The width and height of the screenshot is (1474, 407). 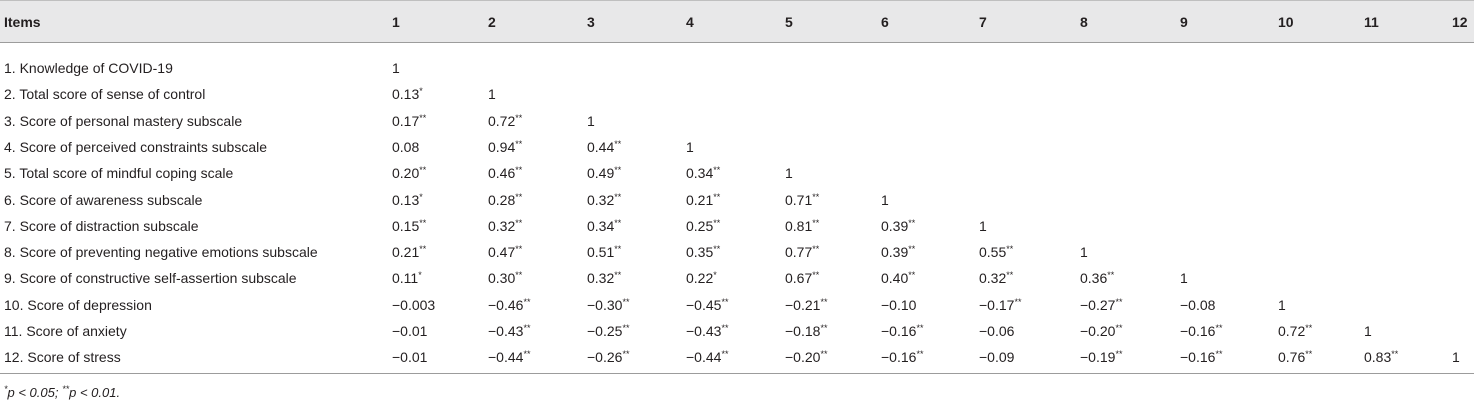 What do you see at coordinates (502, 278) in the screenshot?
I see `cell-value: 0.30` at bounding box center [502, 278].